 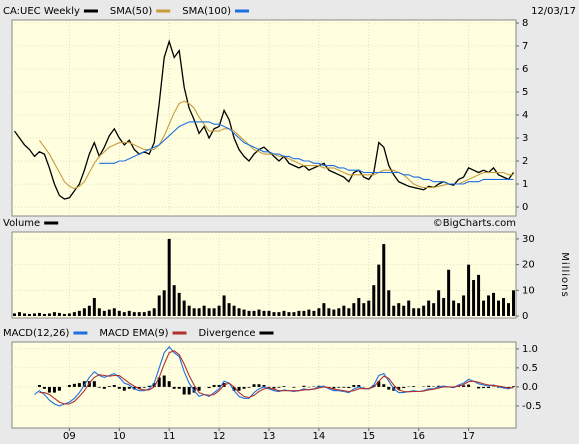 I want to click on y-tick-label: 20, so click(x=528, y=265).